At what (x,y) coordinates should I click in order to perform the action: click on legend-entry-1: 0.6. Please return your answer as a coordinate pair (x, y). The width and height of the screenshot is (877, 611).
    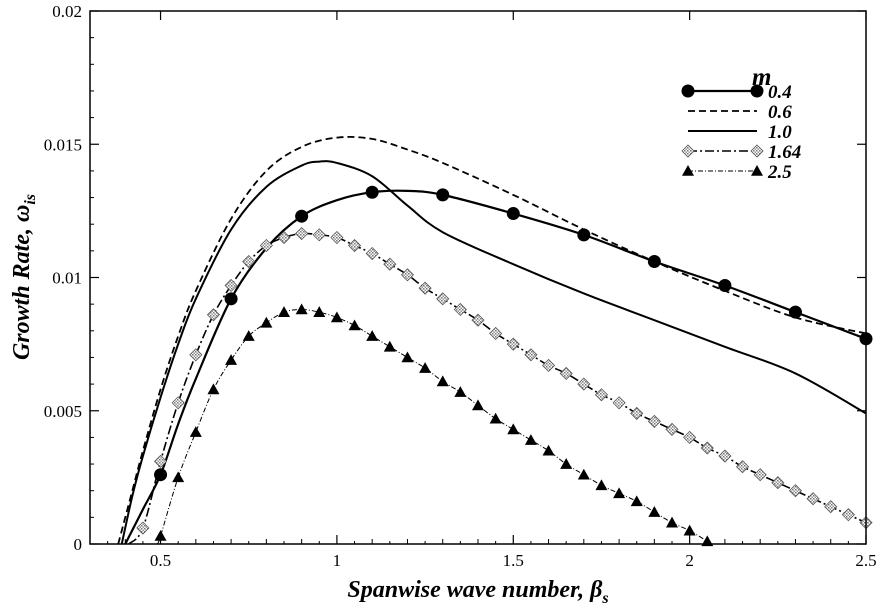
    Looking at the image, I should click on (740, 112).